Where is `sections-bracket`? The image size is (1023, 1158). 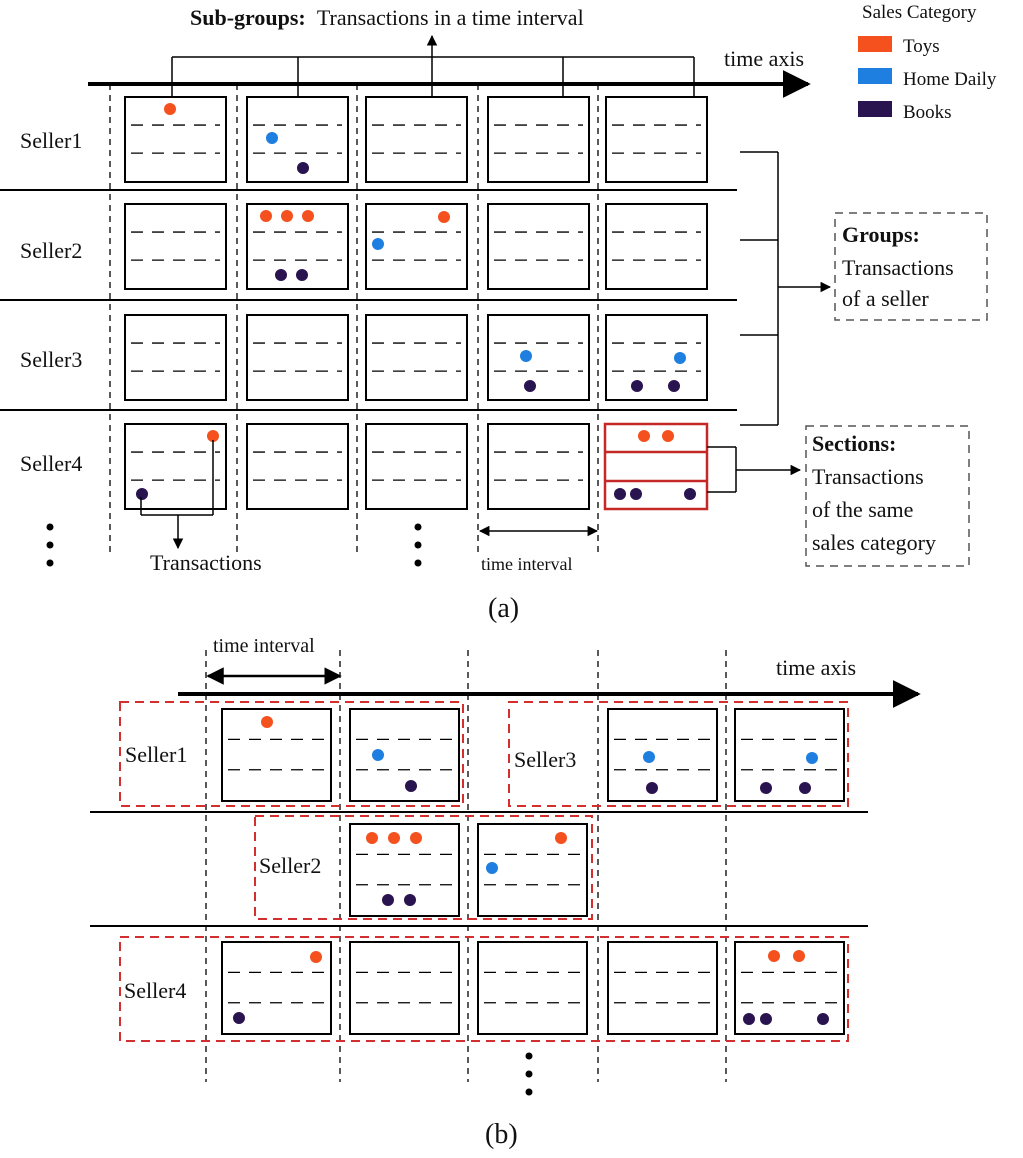
sections-bracket is located at coordinates (754, 469).